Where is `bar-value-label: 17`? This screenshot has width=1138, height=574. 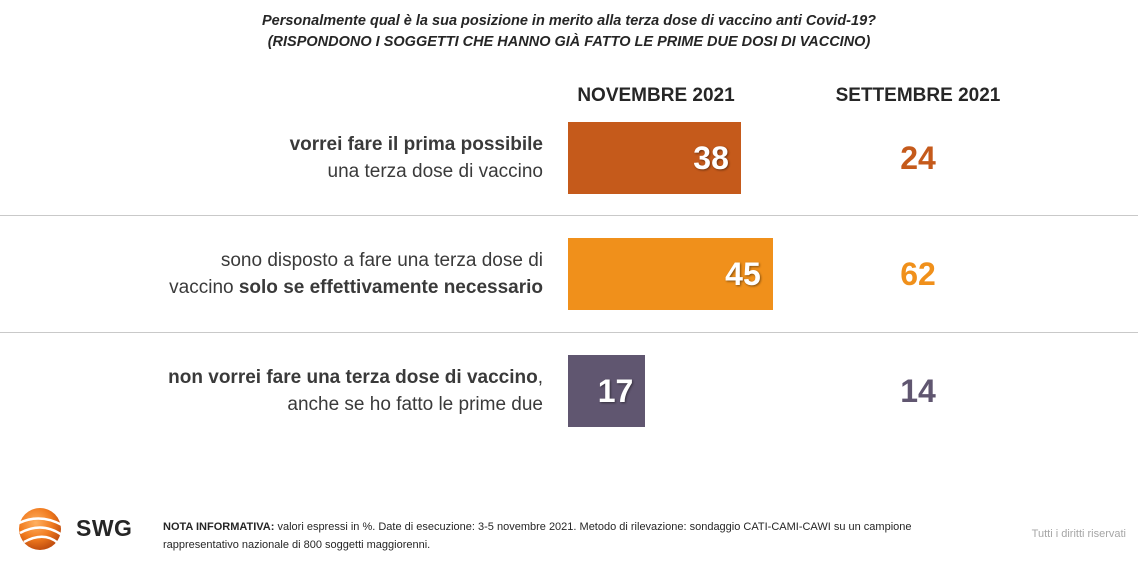 bar-value-label: 17 is located at coordinates (615, 391).